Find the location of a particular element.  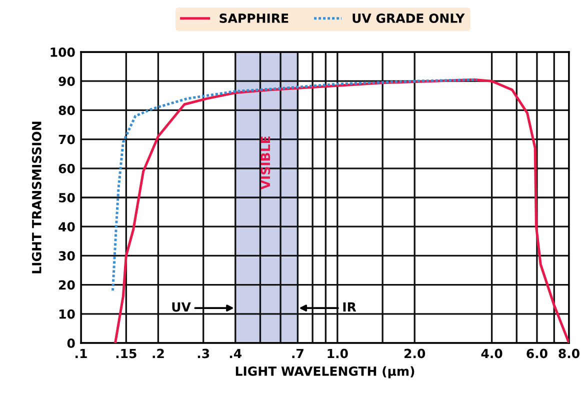

x-tick-label: 2.0 is located at coordinates (415, 353).